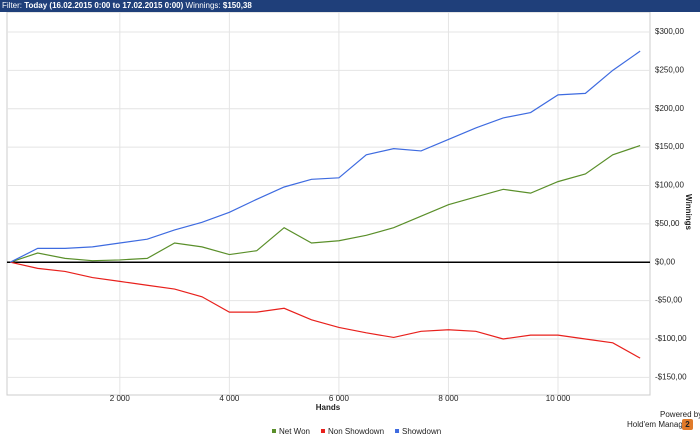  Describe the element at coordinates (669, 146) in the screenshot. I see `y-tick-label: $150,00` at that location.